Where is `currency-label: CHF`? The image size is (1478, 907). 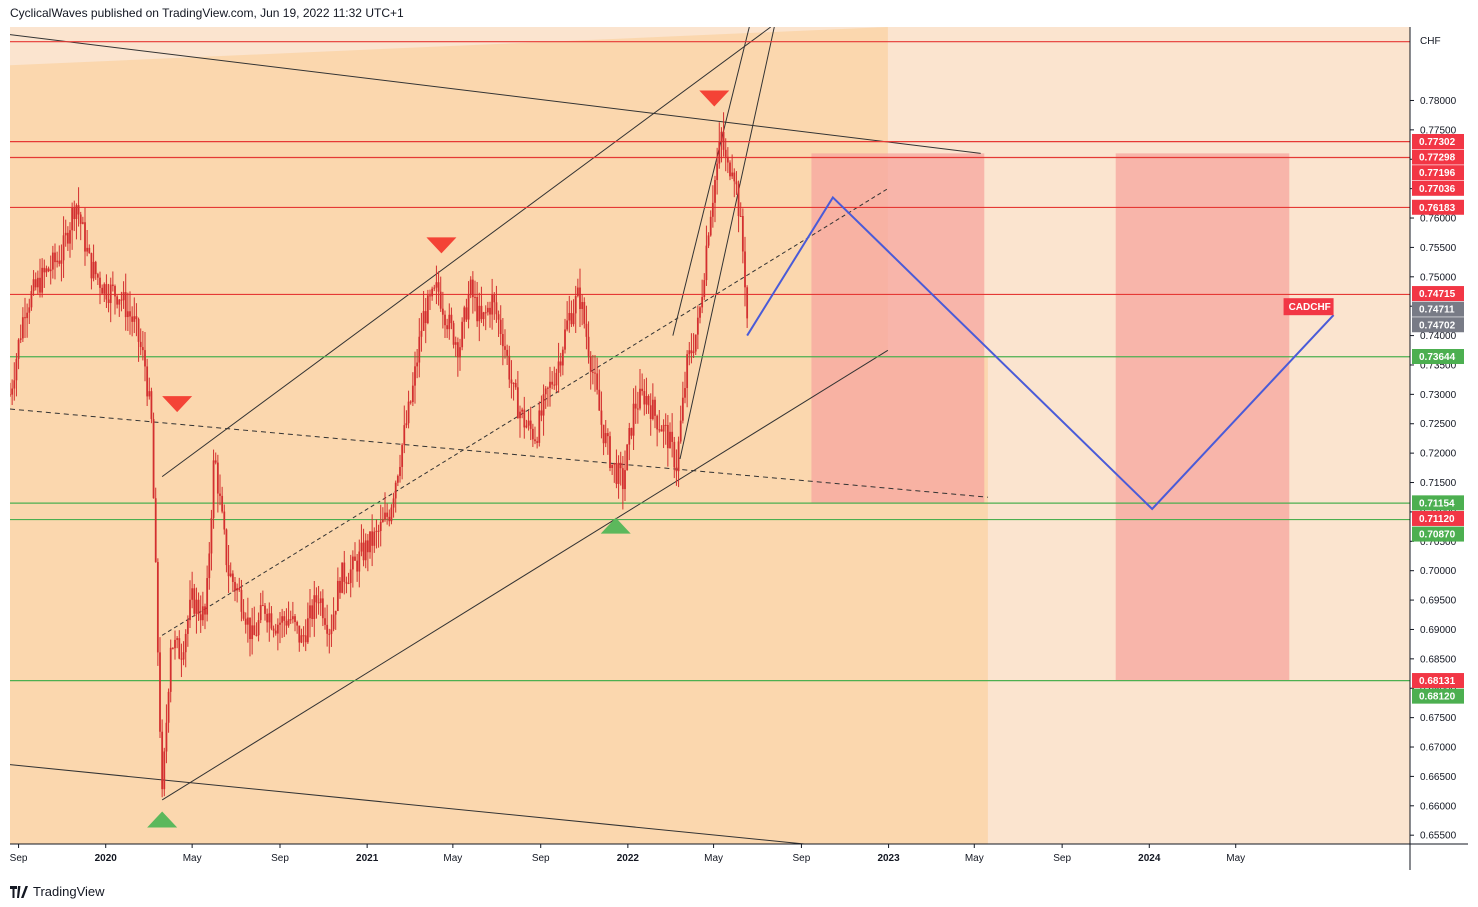 currency-label: CHF is located at coordinates (1430, 41).